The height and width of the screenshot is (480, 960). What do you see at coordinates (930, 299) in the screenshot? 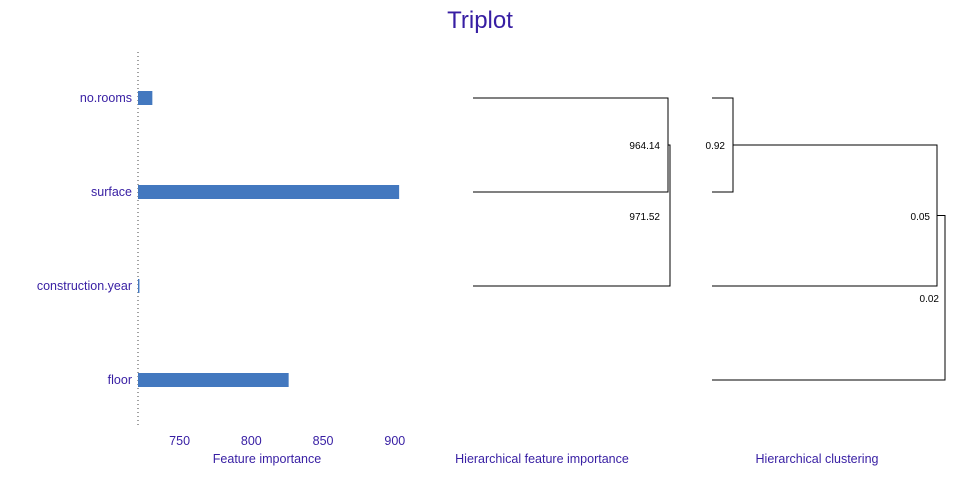
I see `merge-height-label: 0.02` at bounding box center [930, 299].